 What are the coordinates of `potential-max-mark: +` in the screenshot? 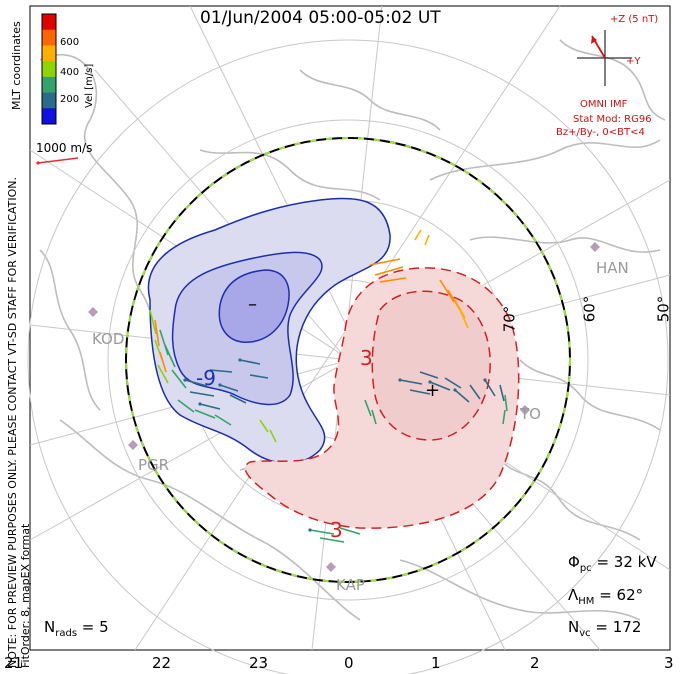 It's located at (433, 390).